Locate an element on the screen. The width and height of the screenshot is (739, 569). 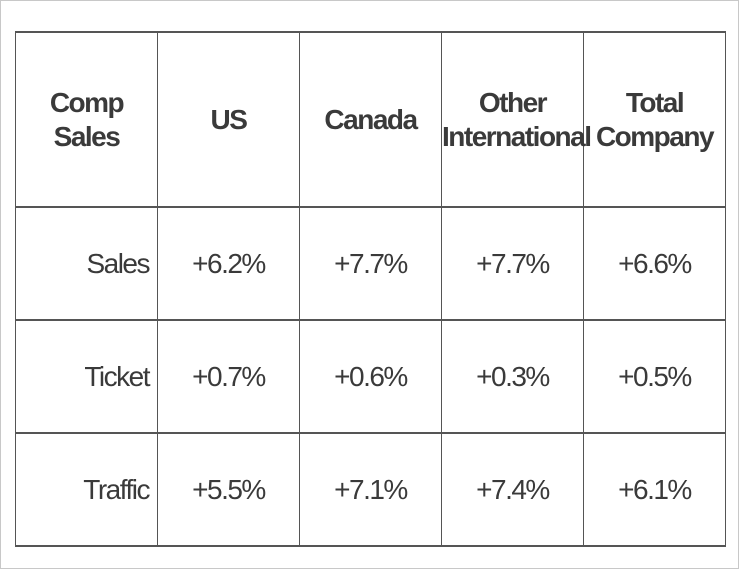
header-other-line1: Other is located at coordinates (513, 102).